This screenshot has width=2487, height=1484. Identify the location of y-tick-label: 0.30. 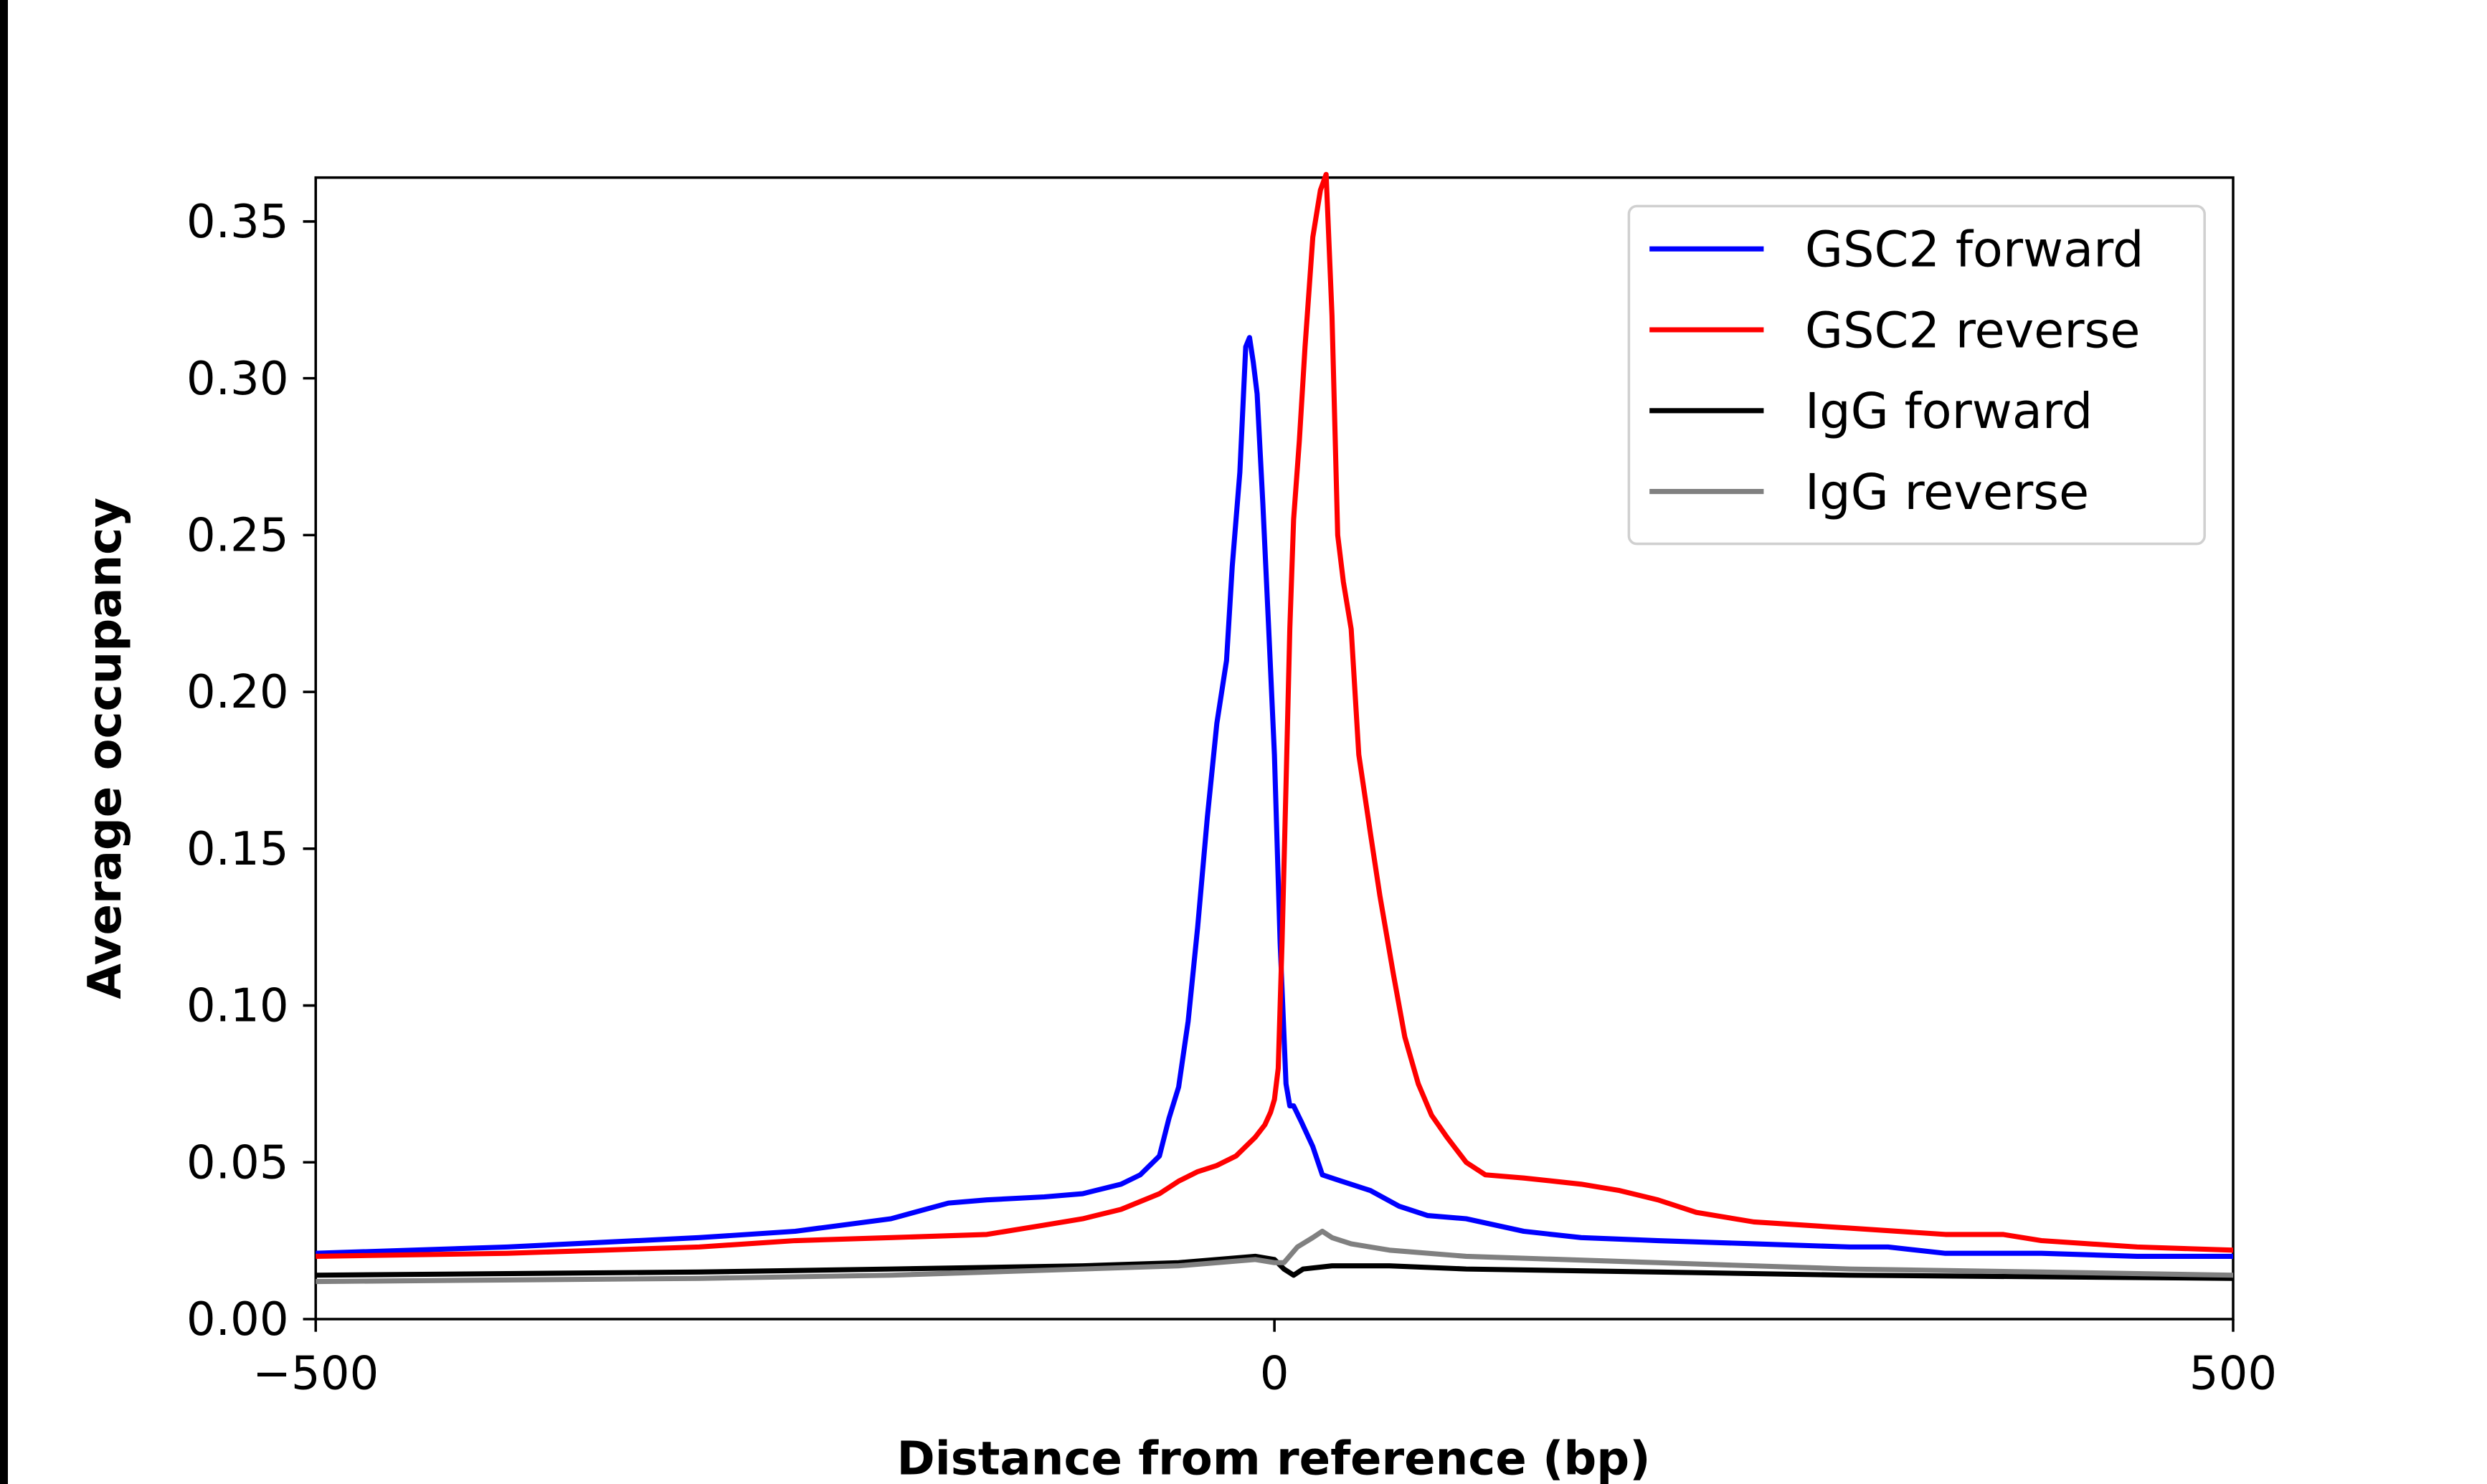
(238, 379).